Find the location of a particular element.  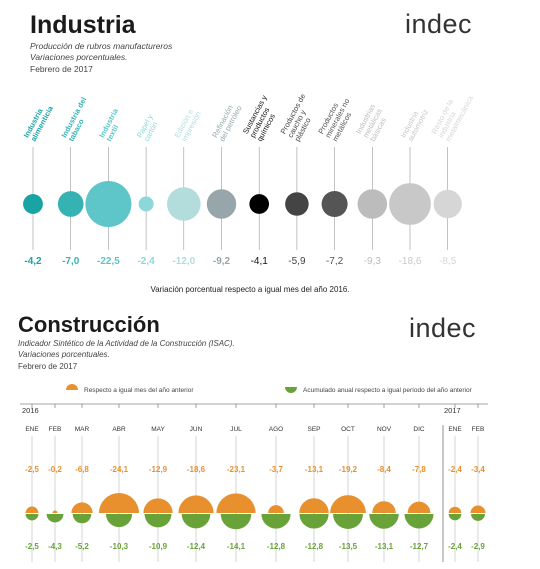

industria-date: Febrero de 2017 is located at coordinates (61, 69).